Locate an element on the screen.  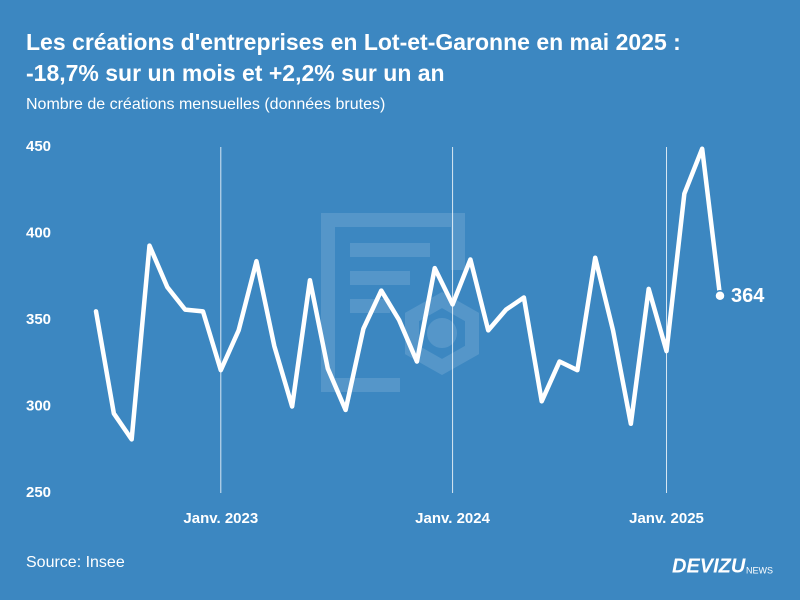
brand-suffix: NEWS is located at coordinates (759, 570).